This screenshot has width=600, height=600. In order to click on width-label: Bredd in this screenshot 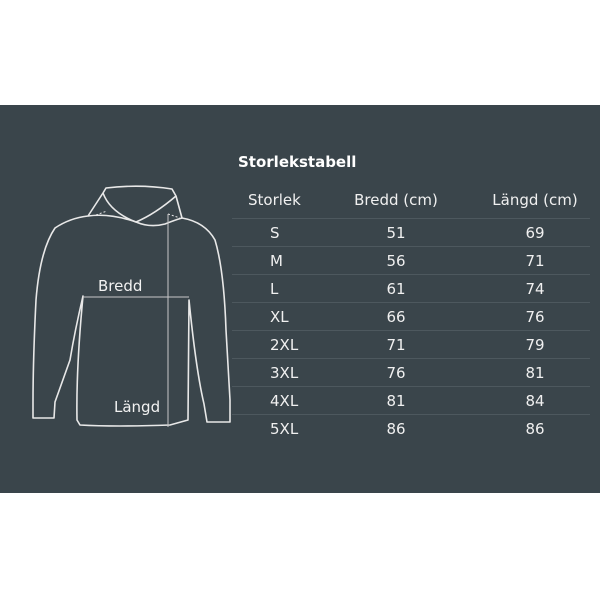, I will do `click(120, 286)`.